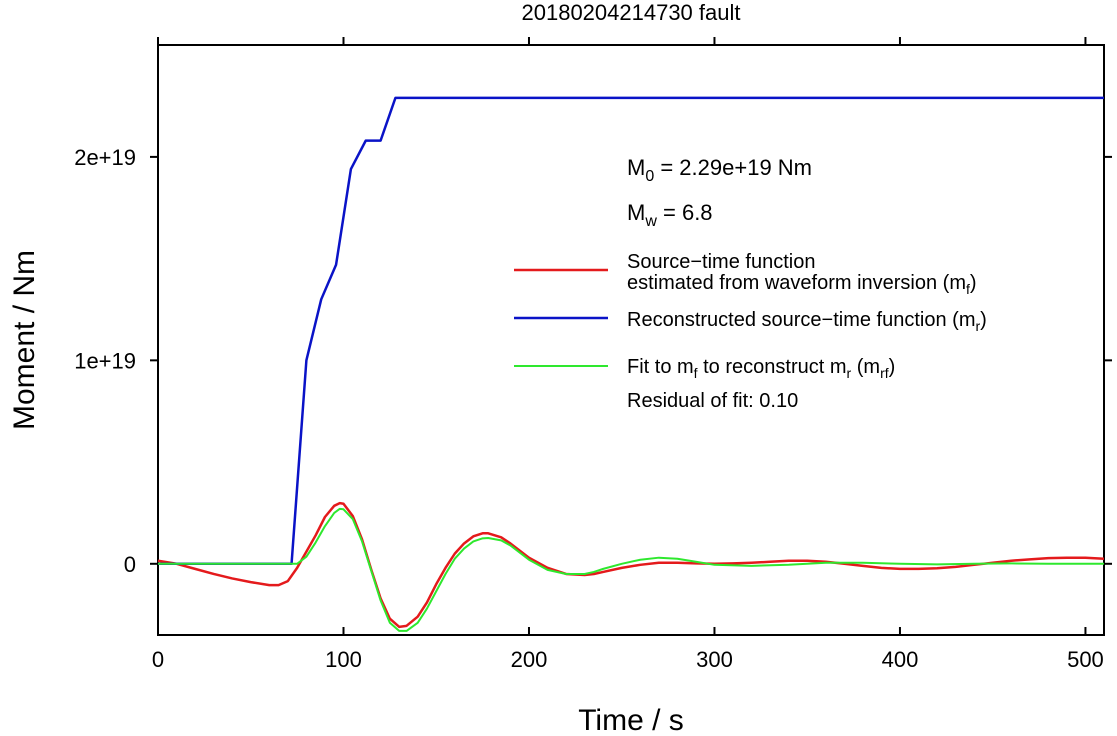 The image size is (1117, 736). What do you see at coordinates (696, 373) in the screenshot?
I see `legend-2-a-sub: f` at bounding box center [696, 373].